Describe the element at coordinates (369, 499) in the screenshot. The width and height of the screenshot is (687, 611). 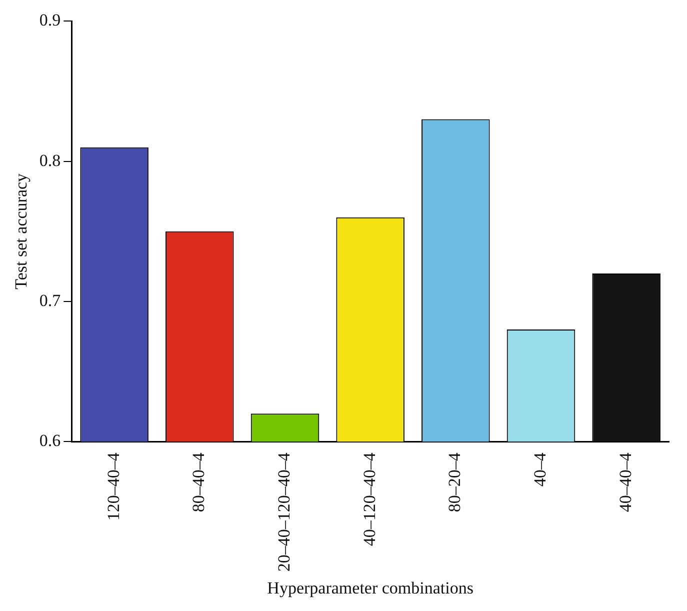
I see `x-tick-label: 40–120–40–4` at that location.